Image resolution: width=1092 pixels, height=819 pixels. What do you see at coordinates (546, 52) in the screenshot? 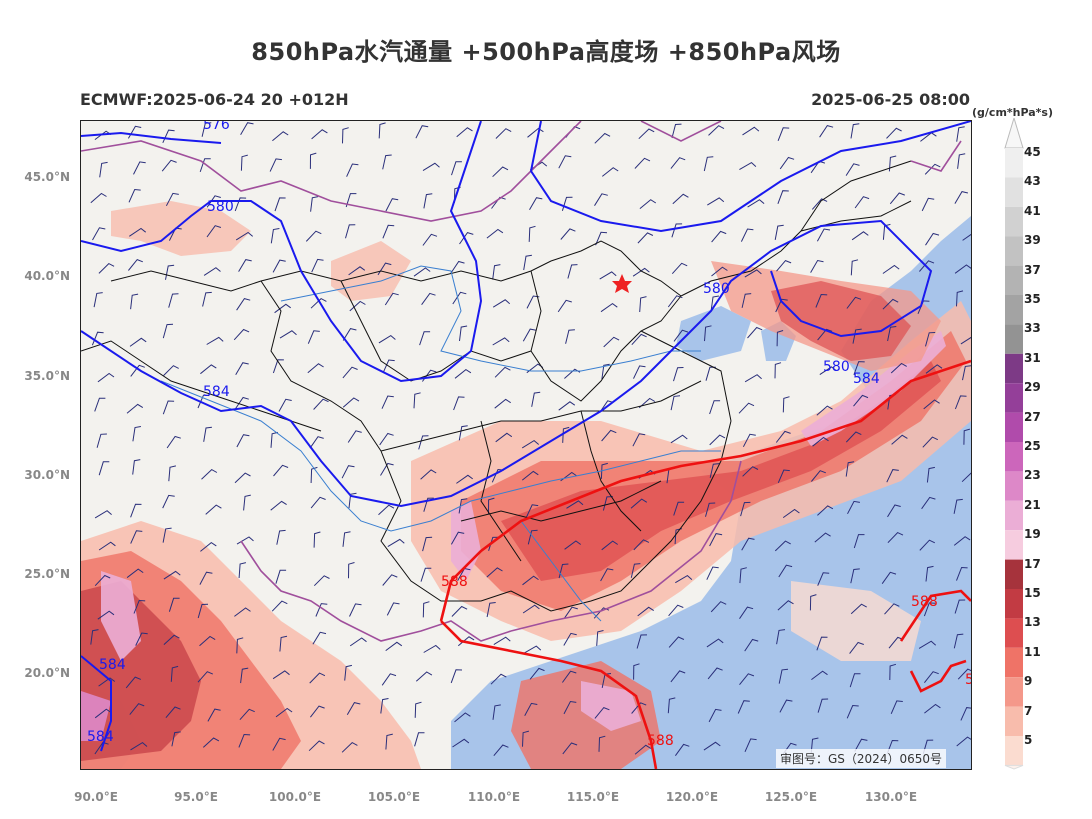
I see `chart-title: 850hPa水汽通量 +500hPa高度场 +850hPa风场` at bounding box center [546, 52].